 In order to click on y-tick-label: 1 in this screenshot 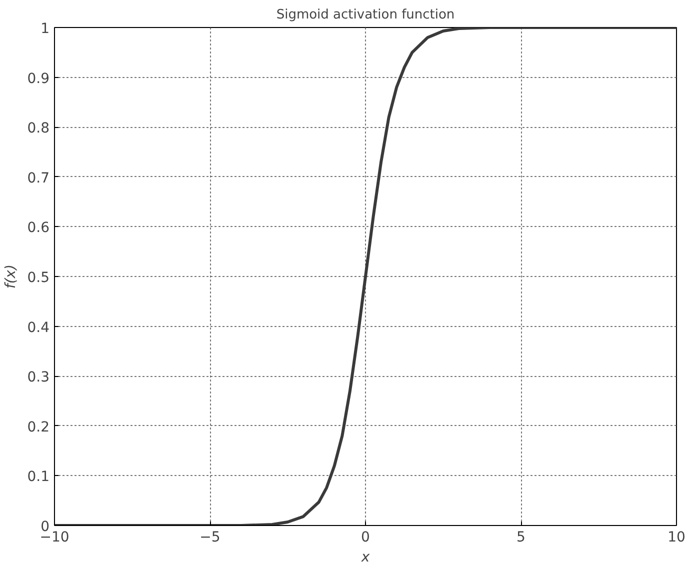, I will do `click(45, 29)`.